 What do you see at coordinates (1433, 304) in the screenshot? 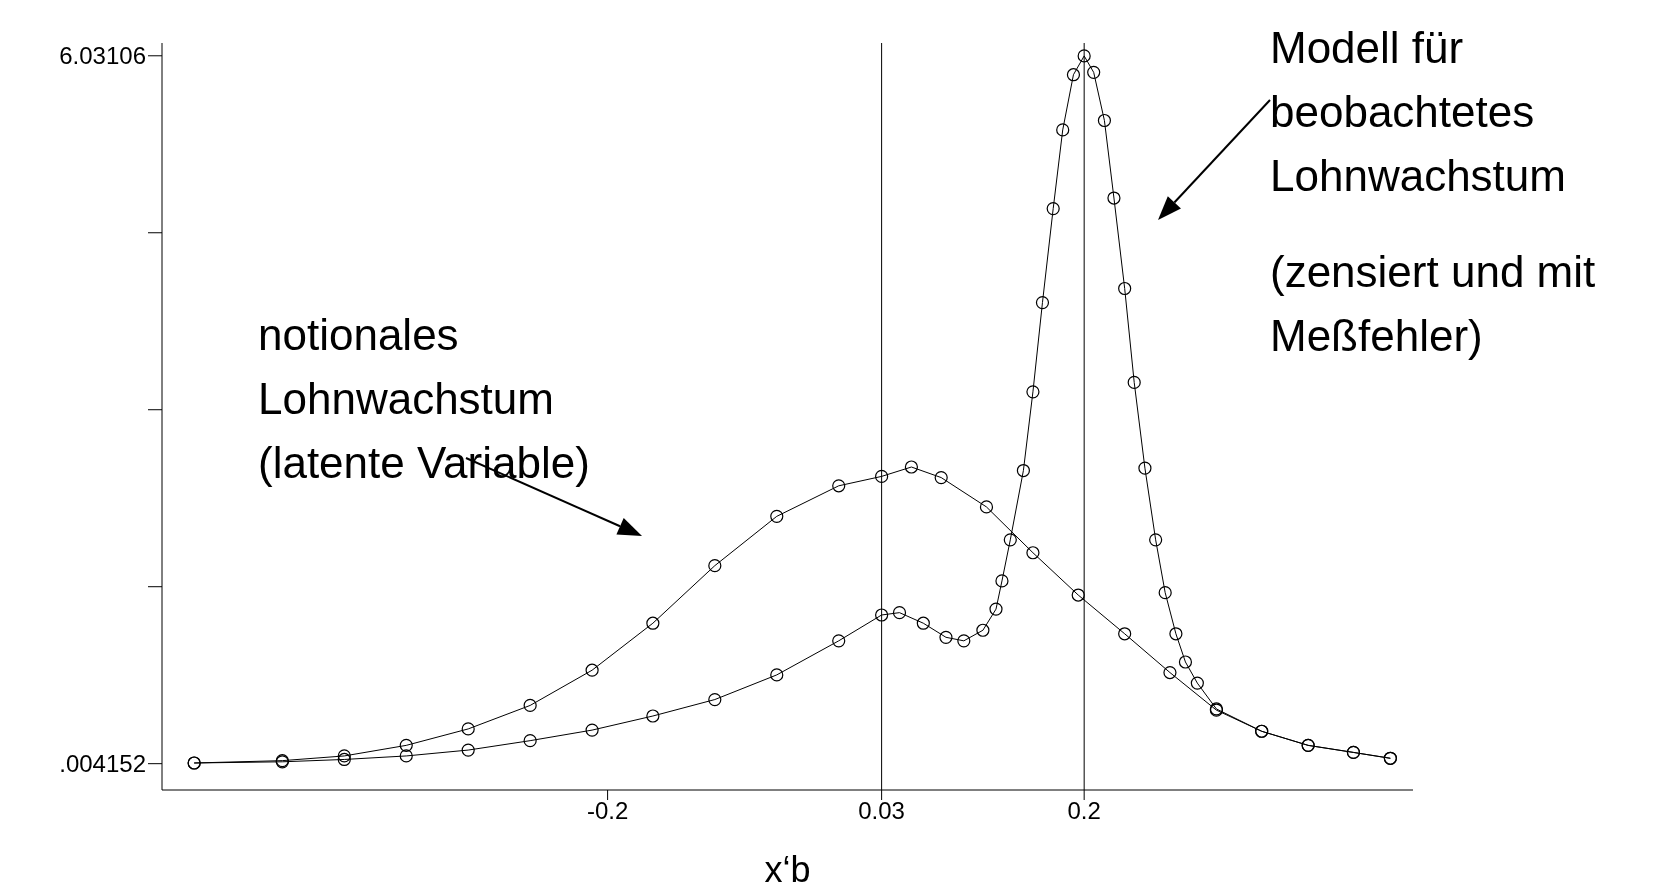
I see `annotation: (zensiert und mit Meßfehler)` at bounding box center [1433, 304].